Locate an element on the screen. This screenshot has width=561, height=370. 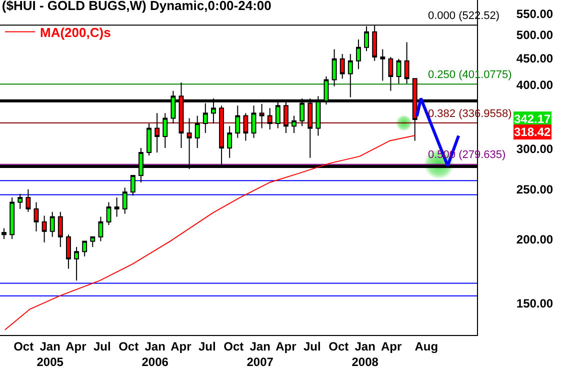
text: 318.42 is located at coordinates (533, 132).